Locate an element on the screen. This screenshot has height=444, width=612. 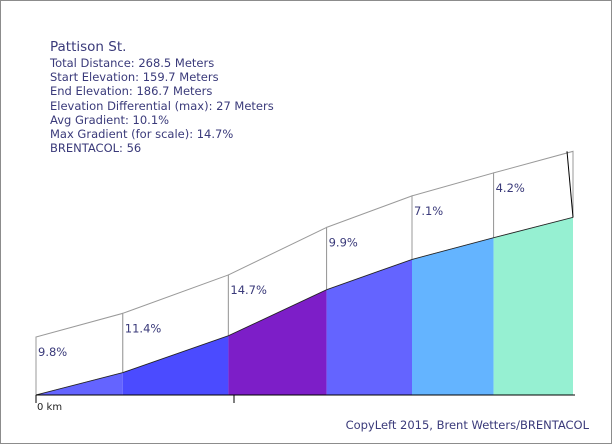
gradient-label-2: 11.4% is located at coordinates (143, 328).